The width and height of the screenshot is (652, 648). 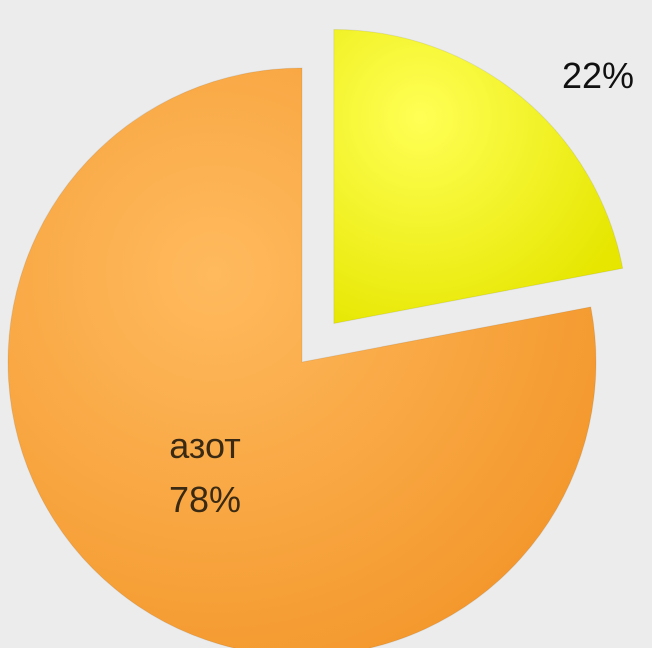 What do you see at coordinates (598, 75) in the screenshot?
I see `slice-value-label: 22%` at bounding box center [598, 75].